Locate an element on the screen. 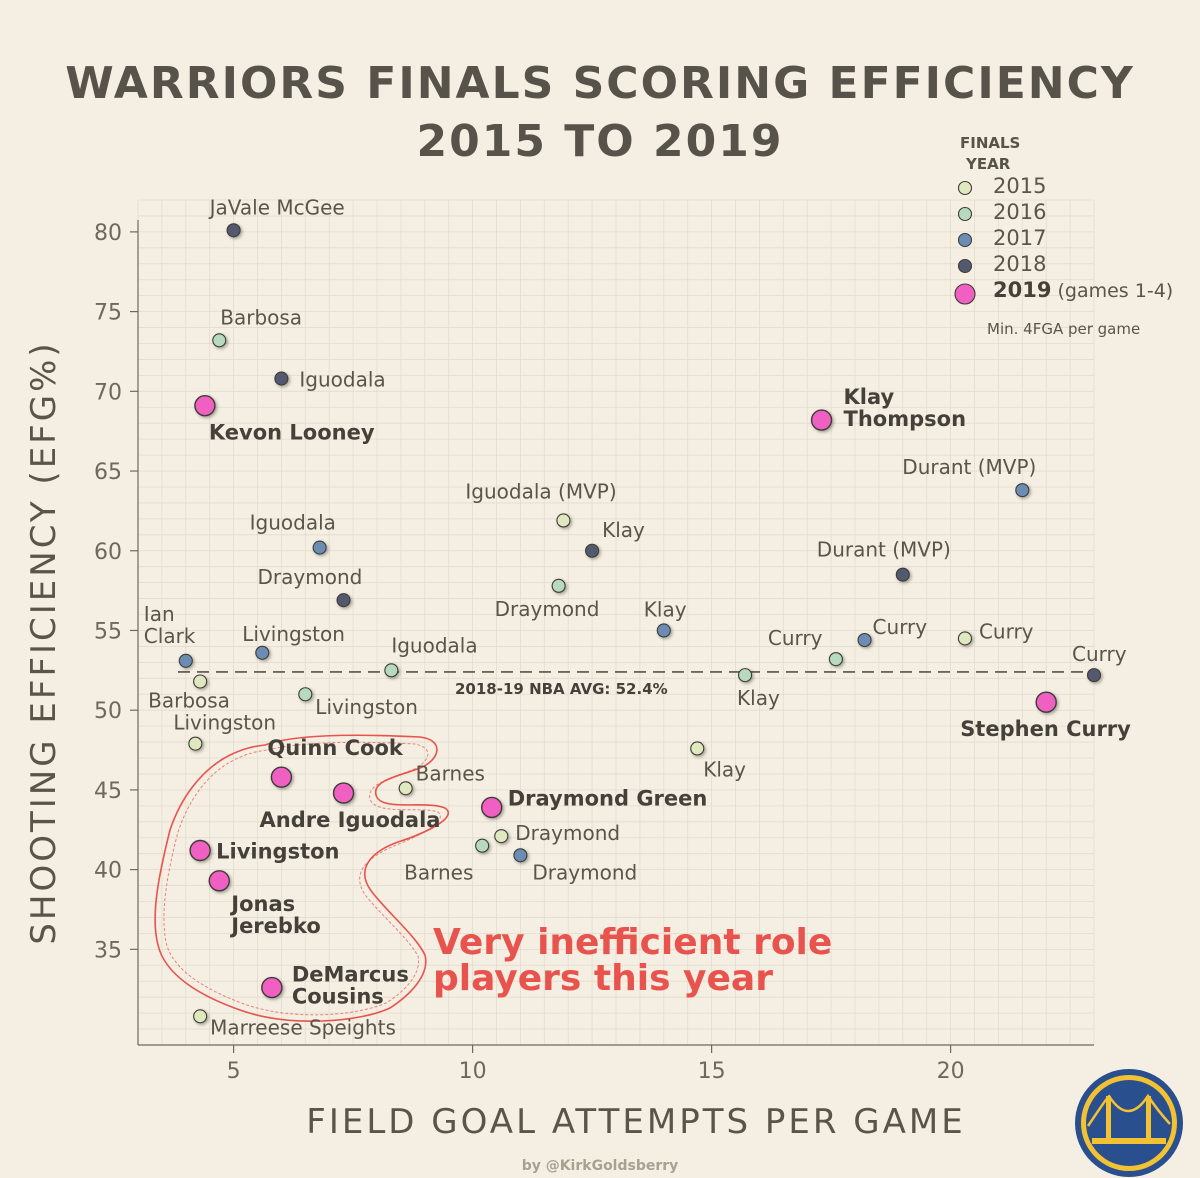  legend-item-2017: 2017 is located at coordinates (1019, 238).